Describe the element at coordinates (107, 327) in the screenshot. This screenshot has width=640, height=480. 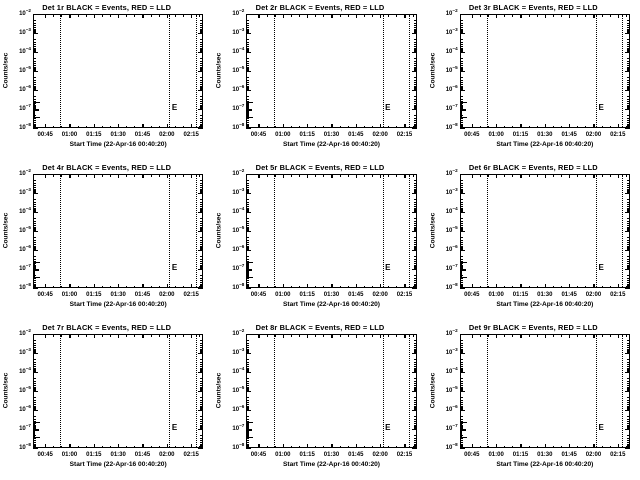
I see `panel-title: Det 7r BLACK = Events, RED = LLD` at that location.